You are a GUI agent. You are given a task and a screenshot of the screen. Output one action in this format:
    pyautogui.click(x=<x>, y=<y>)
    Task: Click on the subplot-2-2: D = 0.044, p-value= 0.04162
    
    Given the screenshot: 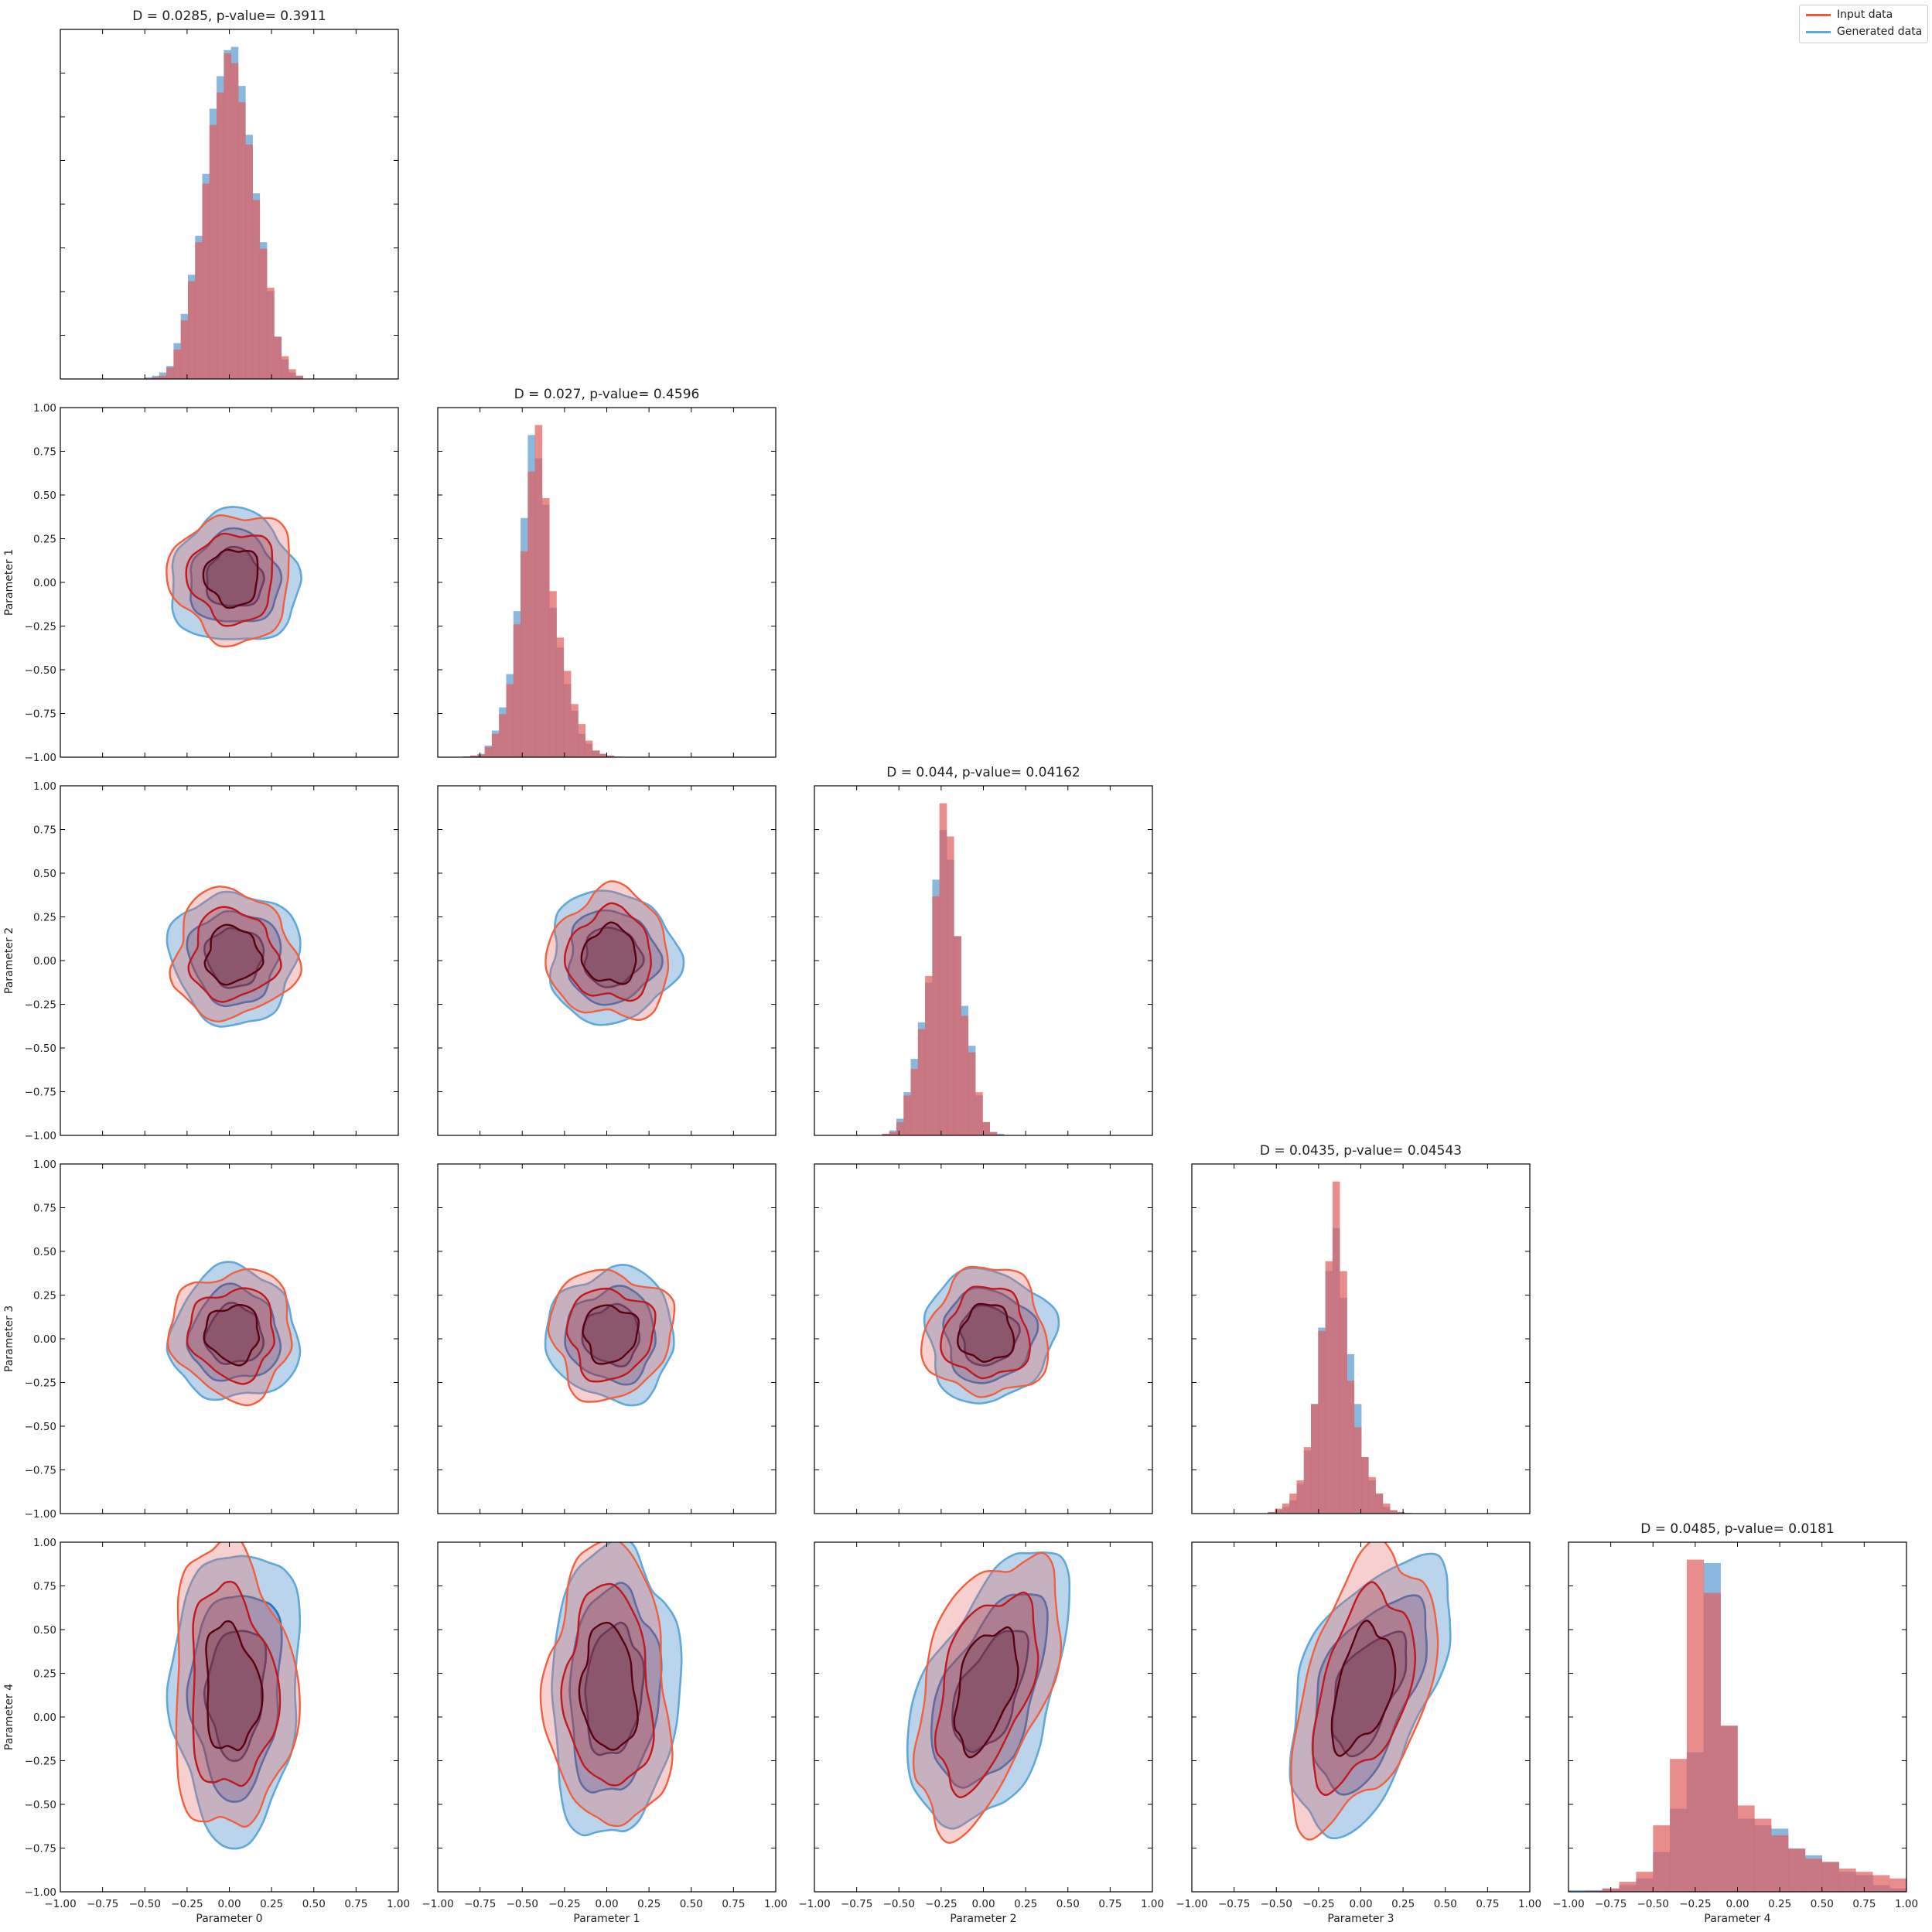 What is the action you would take?
    pyautogui.click(x=983, y=950)
    